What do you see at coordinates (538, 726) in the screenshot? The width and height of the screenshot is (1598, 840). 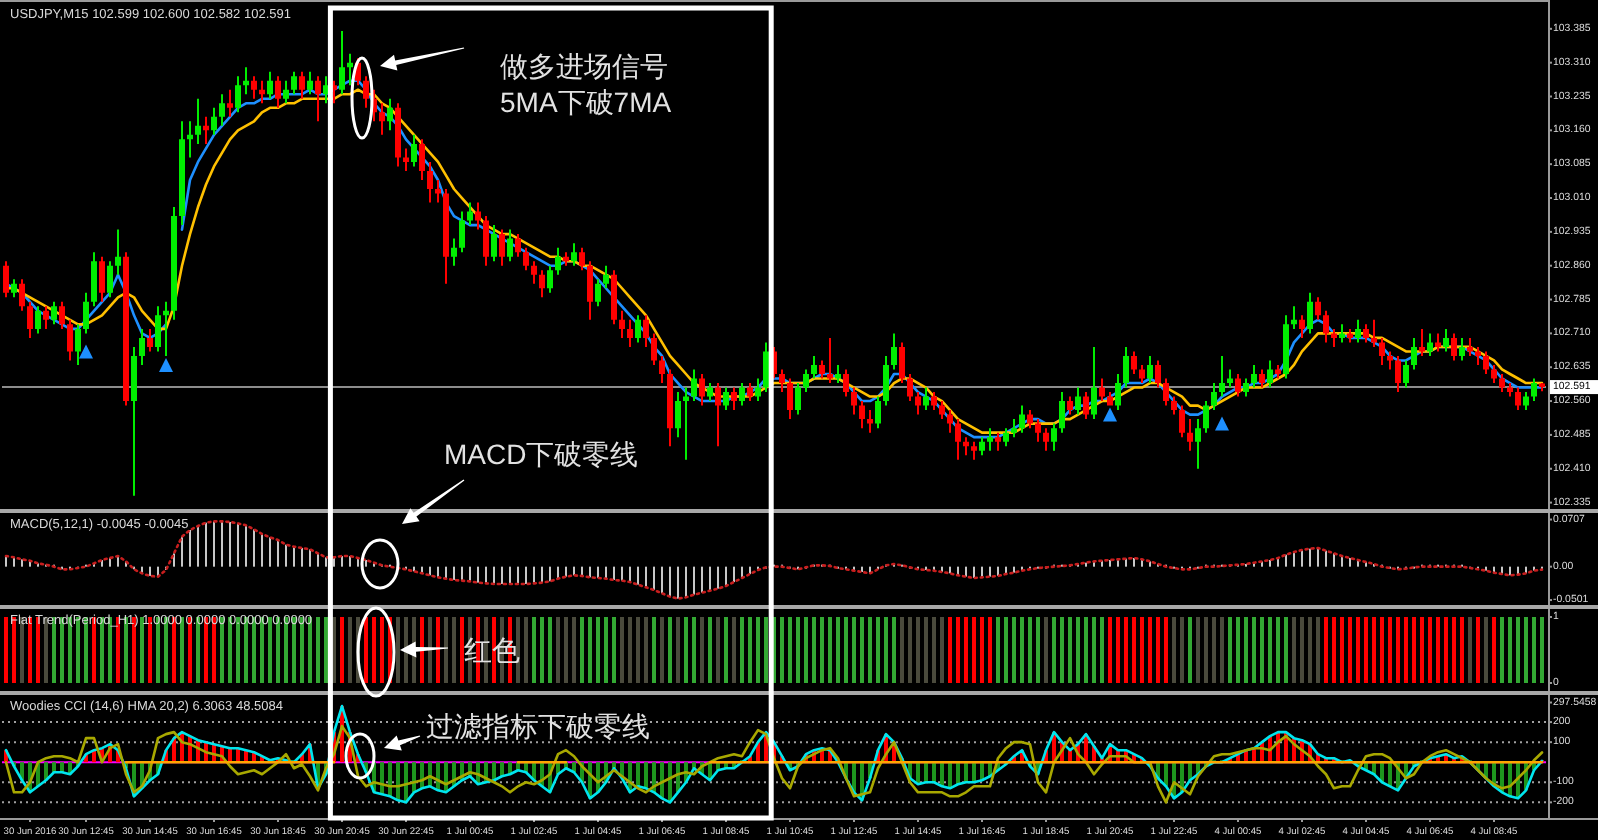 I see `annotation: 过滤指标下破零线` at bounding box center [538, 726].